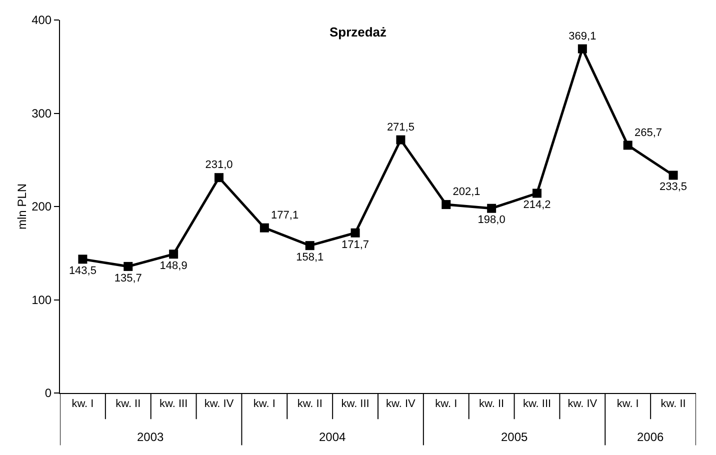  Describe the element at coordinates (492, 220) in the screenshot. I see `data-label: 198,0` at that location.